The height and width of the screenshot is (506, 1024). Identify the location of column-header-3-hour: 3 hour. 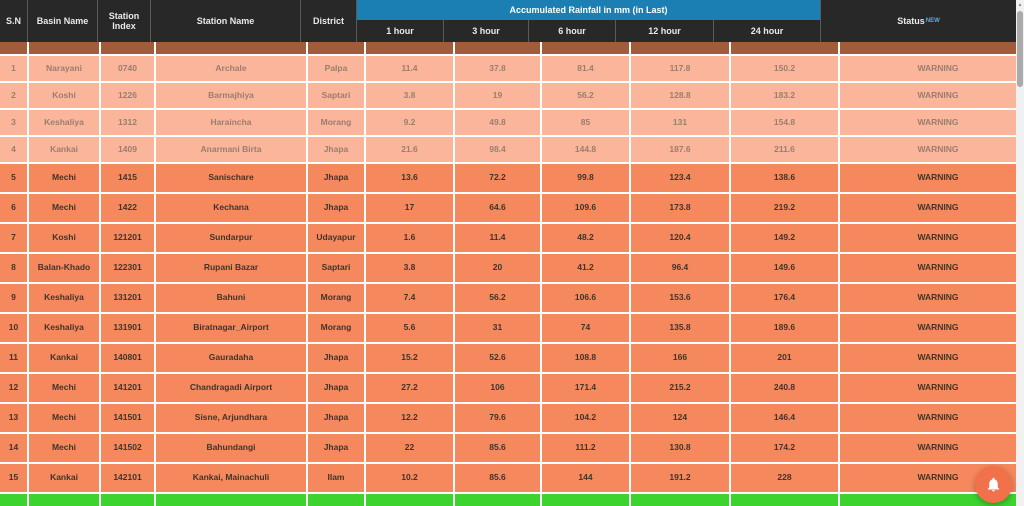
(485, 31).